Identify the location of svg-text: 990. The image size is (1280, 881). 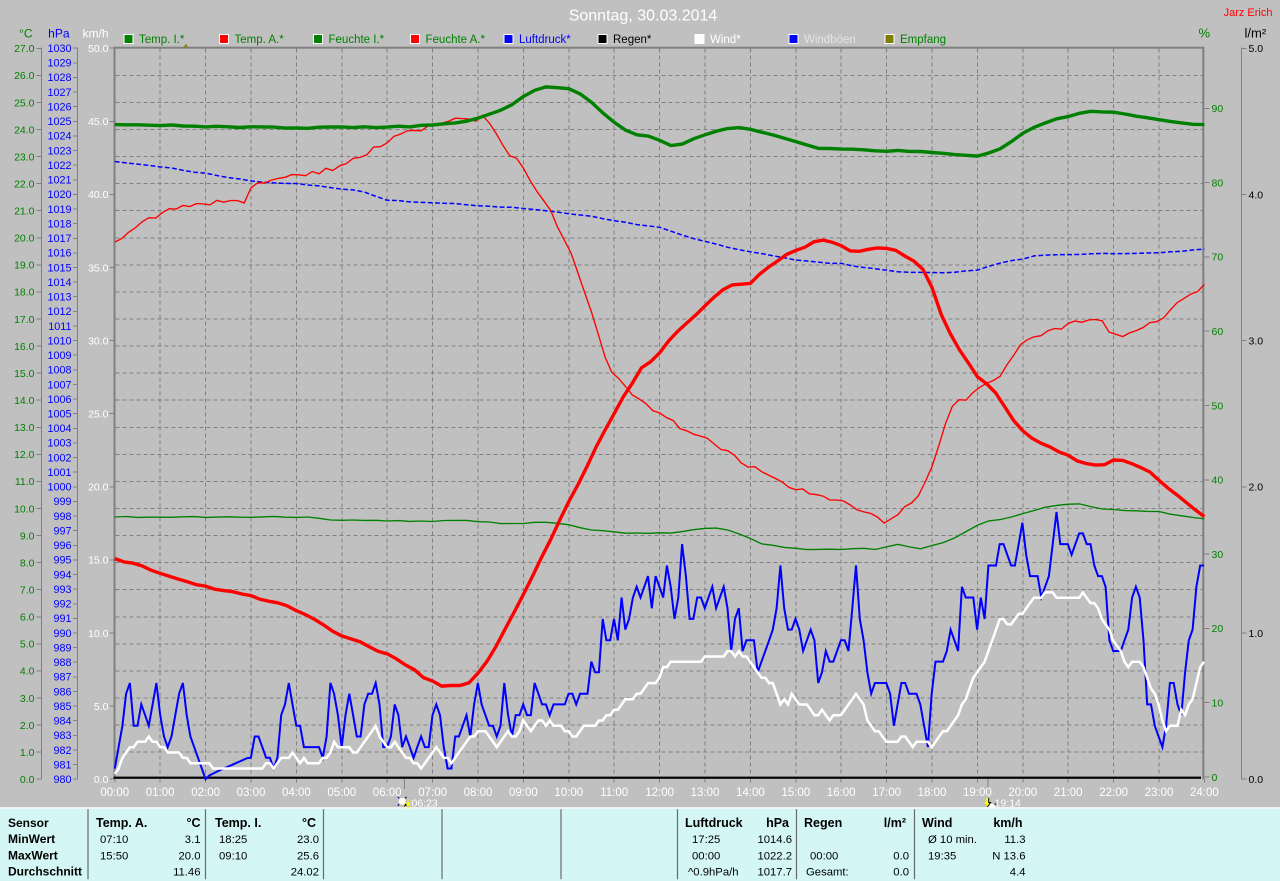
(62, 634).